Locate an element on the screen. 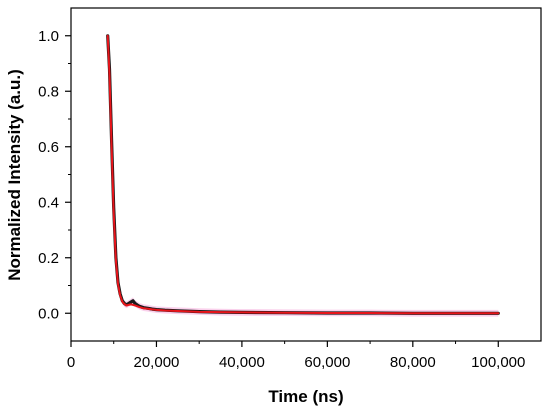 The height and width of the screenshot is (409, 550). y-tick-label: 0.4 is located at coordinates (48, 202).